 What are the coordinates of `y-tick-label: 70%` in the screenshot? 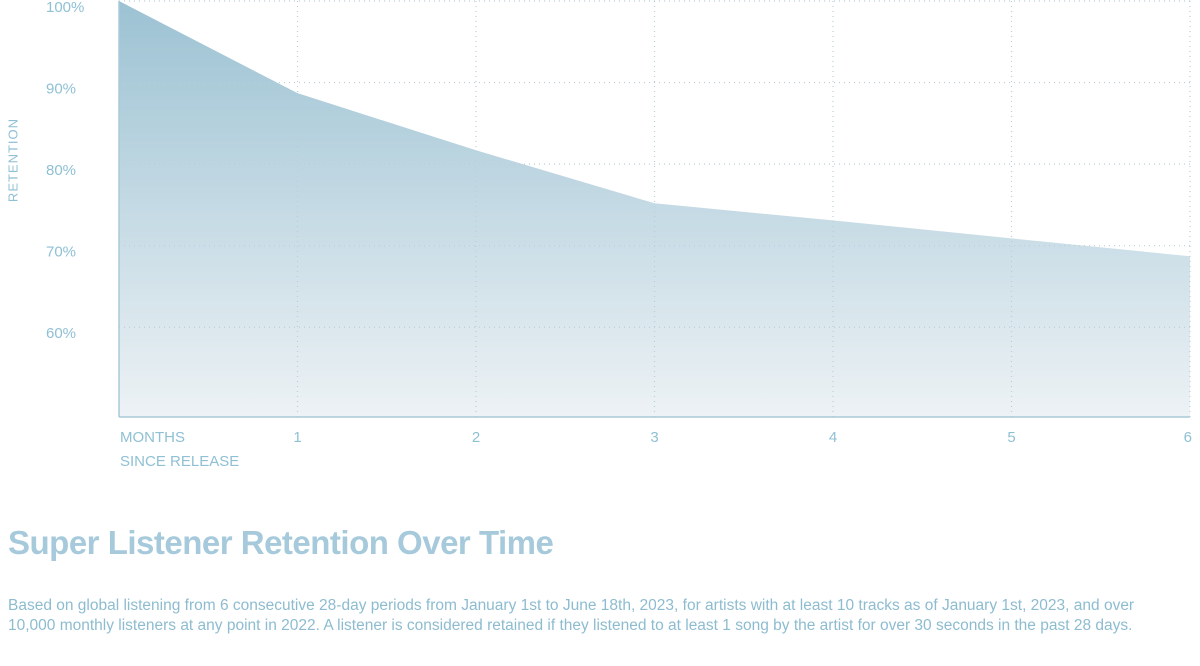 It's located at (61, 252).